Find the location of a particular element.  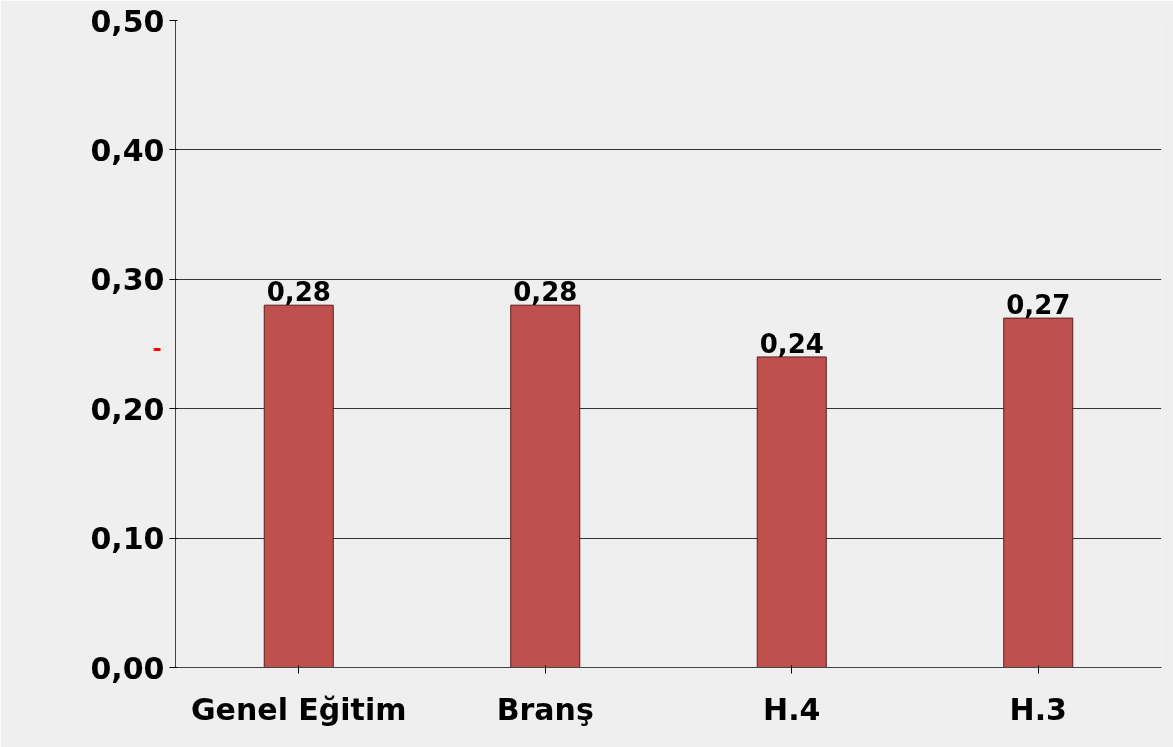

y-tick-label: 0,40 is located at coordinates (127, 150).